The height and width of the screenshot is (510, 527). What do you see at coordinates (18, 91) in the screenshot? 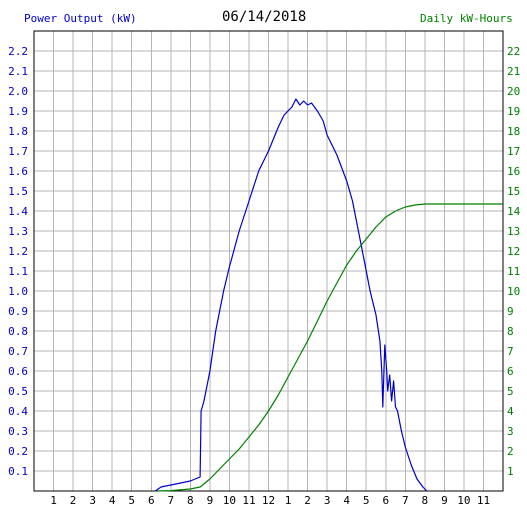
I see `y-tick-label-left: 2.0` at bounding box center [18, 91].